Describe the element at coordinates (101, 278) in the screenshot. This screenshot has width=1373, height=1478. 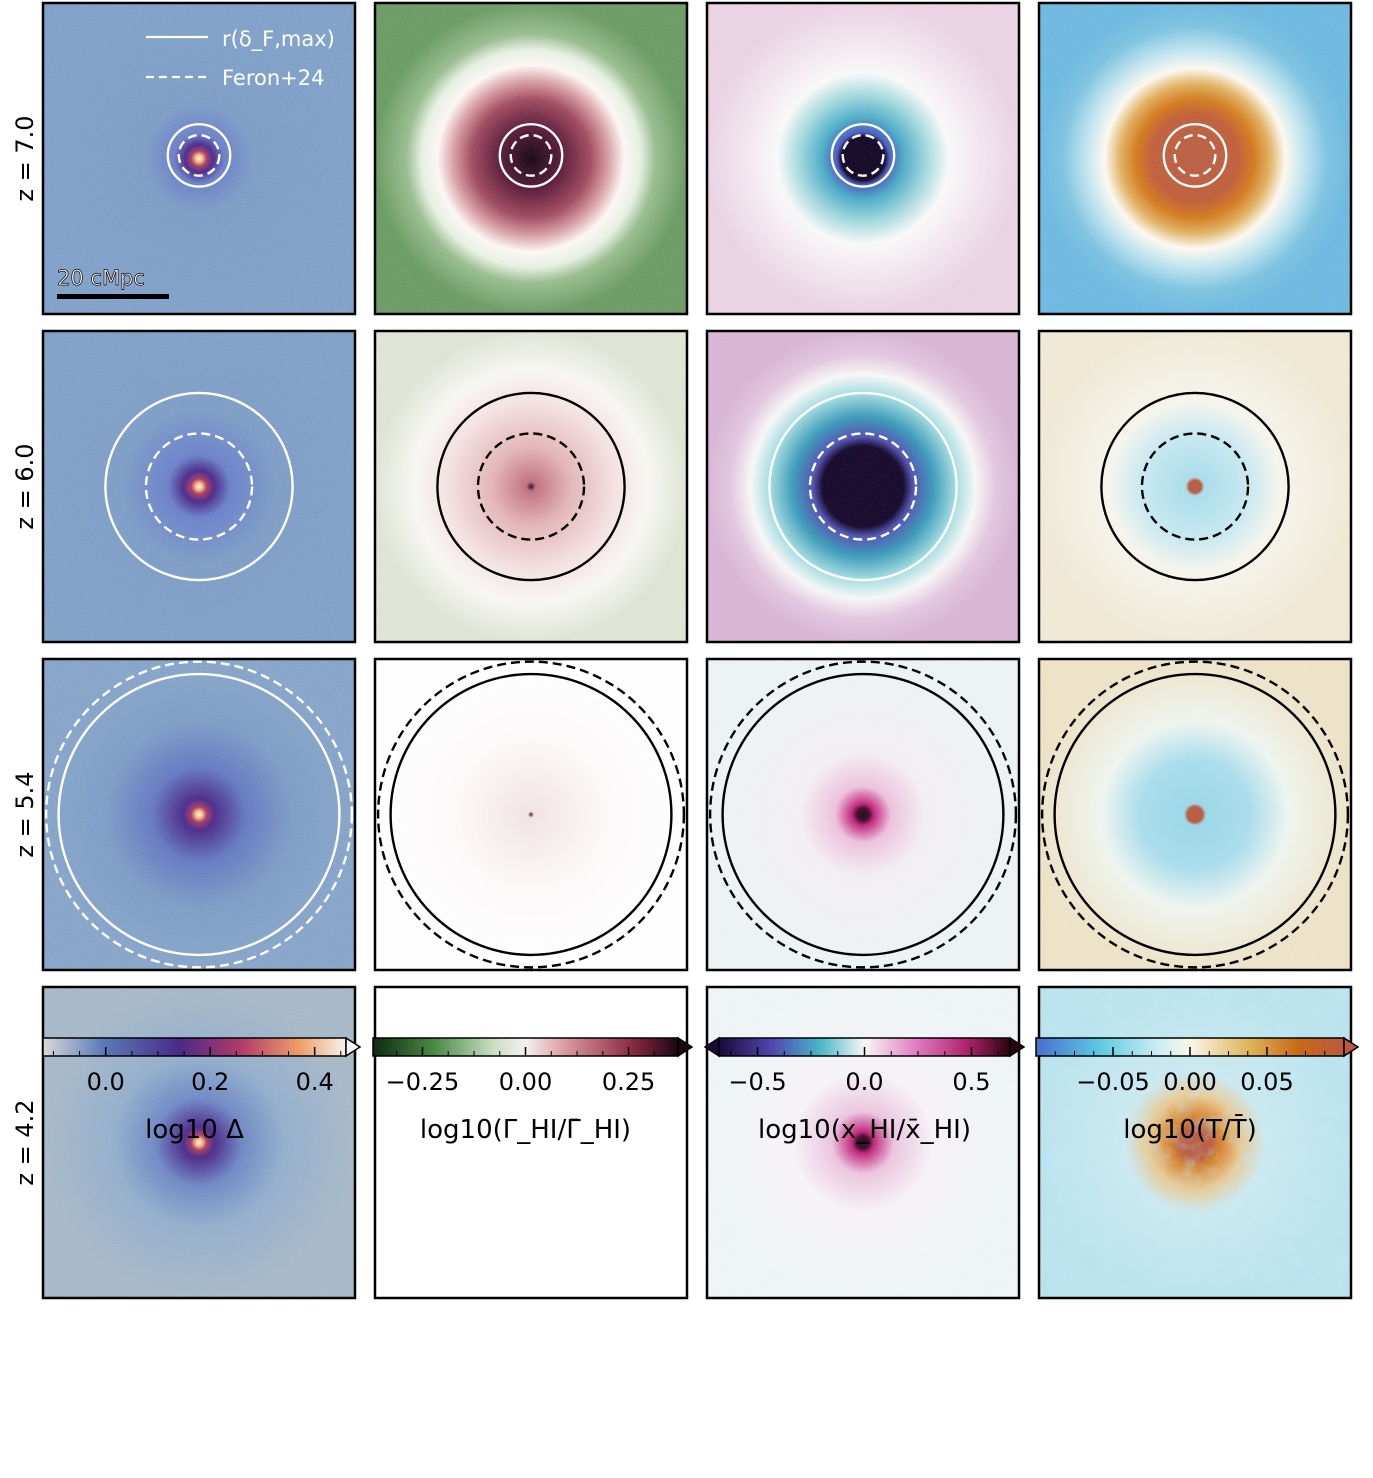
I see `scale-bar-label: 20 cMpc` at that location.